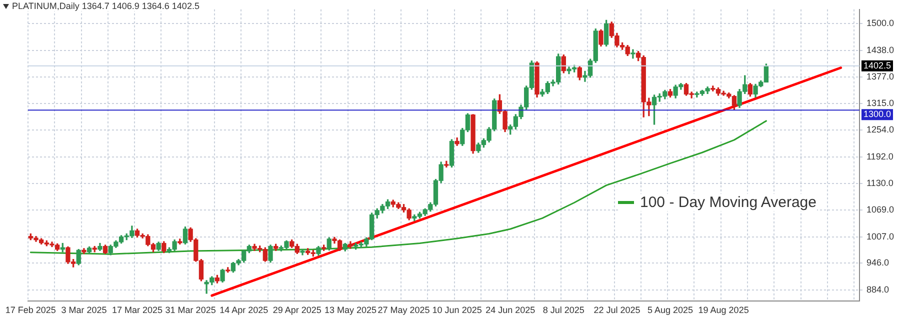  I want to click on x-tick-label: 31 Mar 2025, so click(190, 310).